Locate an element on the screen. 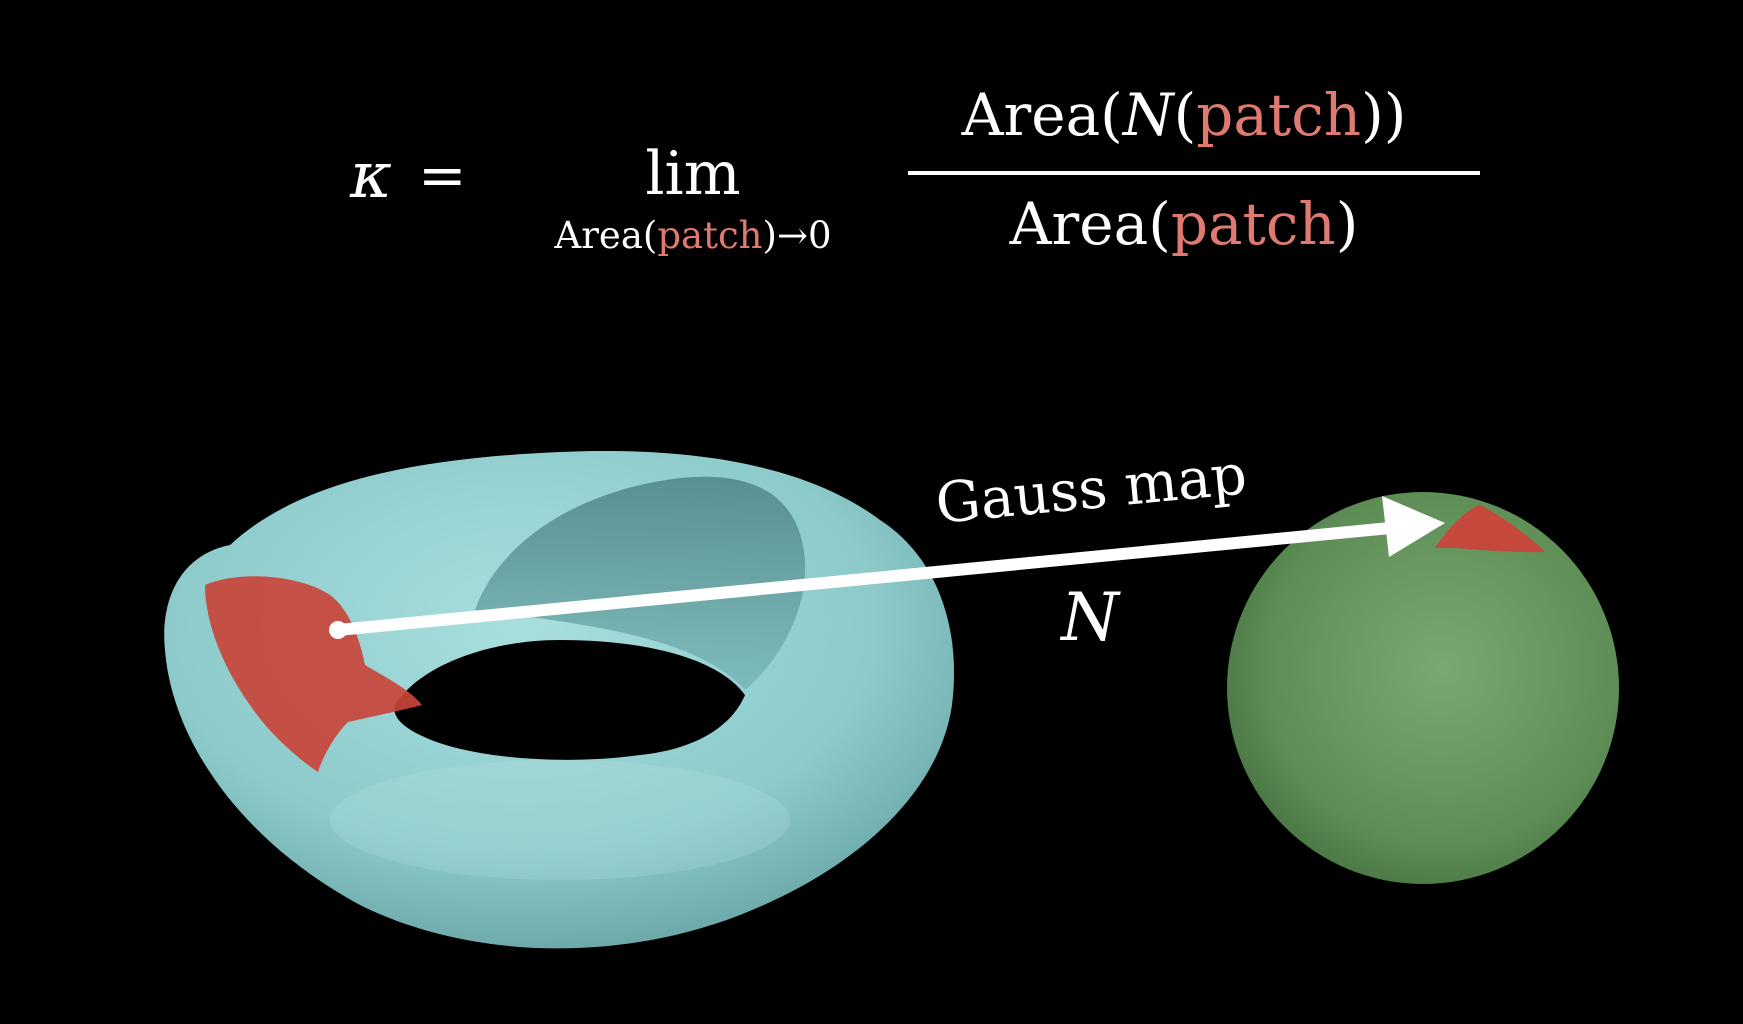 Image resolution: width=1743 pixels, height=1024 pixels. torus-hole is located at coordinates (569, 700).